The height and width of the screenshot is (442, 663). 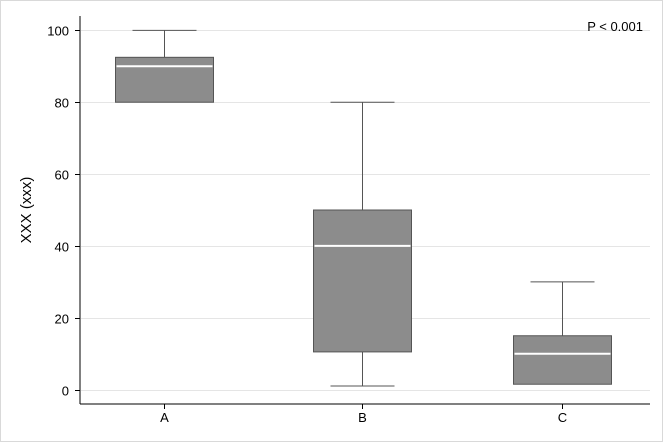 I want to click on y-tick-label: 0, so click(x=65, y=391).